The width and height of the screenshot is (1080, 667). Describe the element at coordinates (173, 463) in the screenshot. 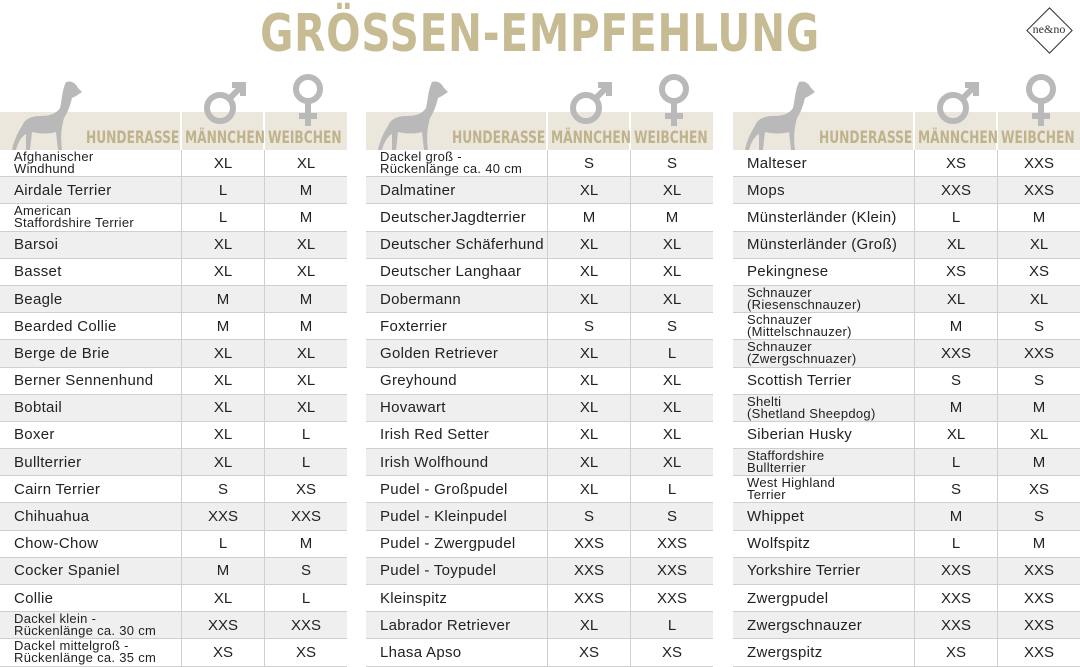

I see `table-row: Bullterrier XL L` at that location.